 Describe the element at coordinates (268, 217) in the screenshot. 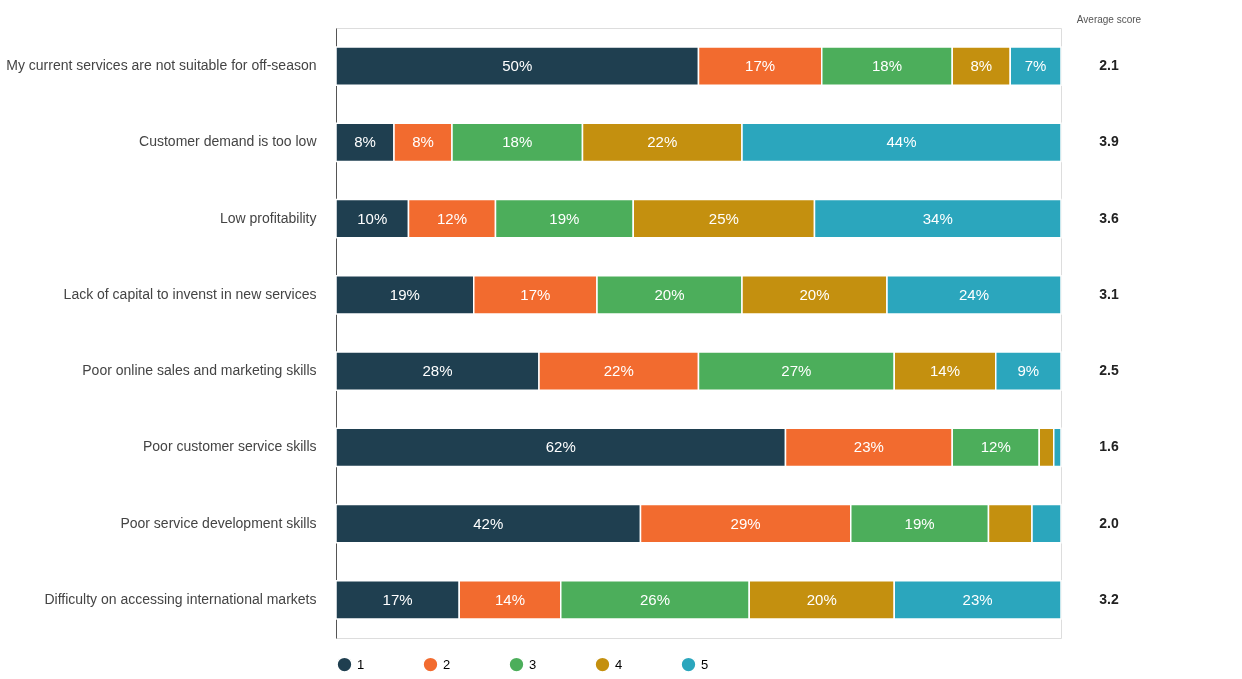

I see `y-tick-label: Low profitability` at that location.